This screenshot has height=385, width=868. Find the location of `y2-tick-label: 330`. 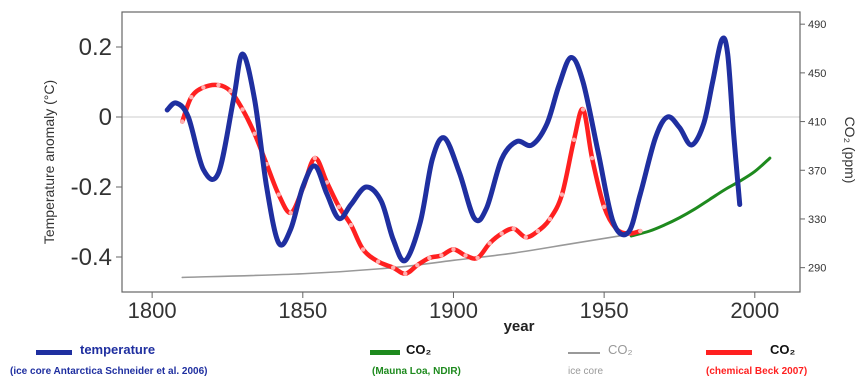

y2-tick-label: 330 is located at coordinates (817, 220).